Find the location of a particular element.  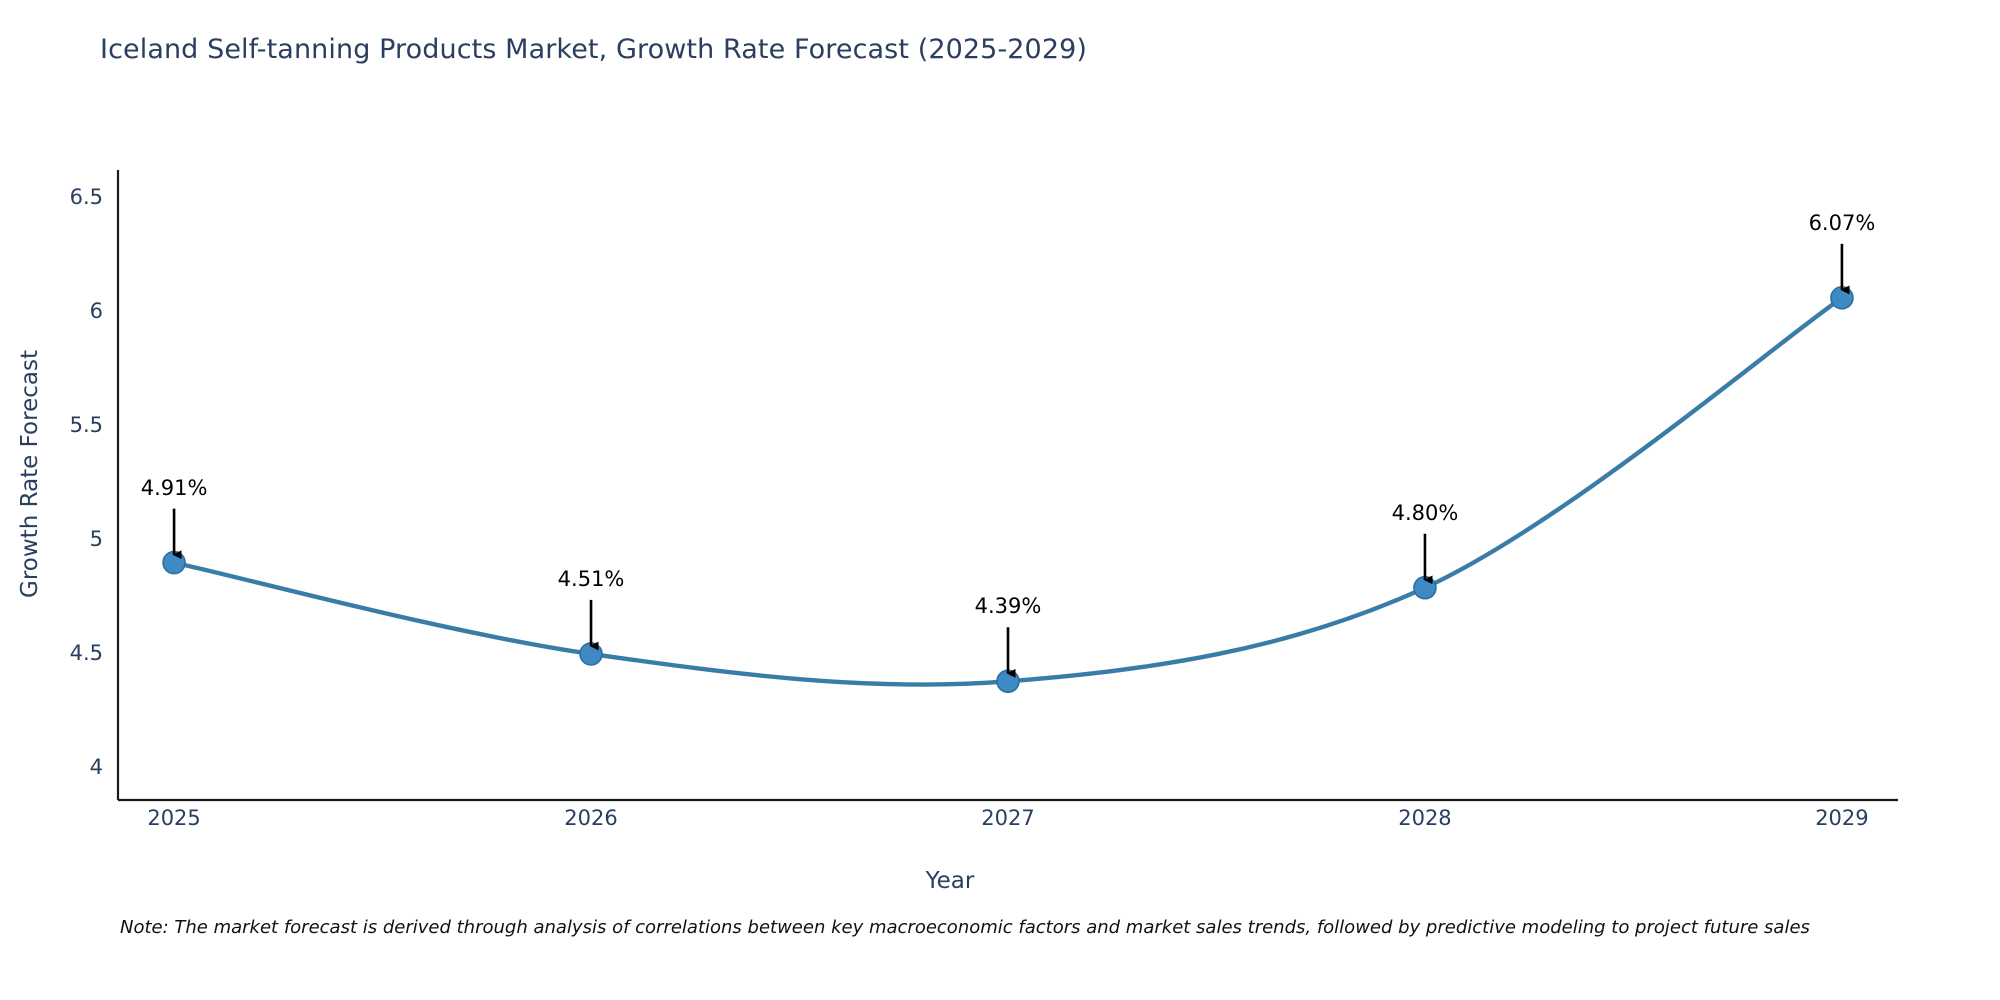

x-tick-label-2028: 2028 is located at coordinates (1425, 818).